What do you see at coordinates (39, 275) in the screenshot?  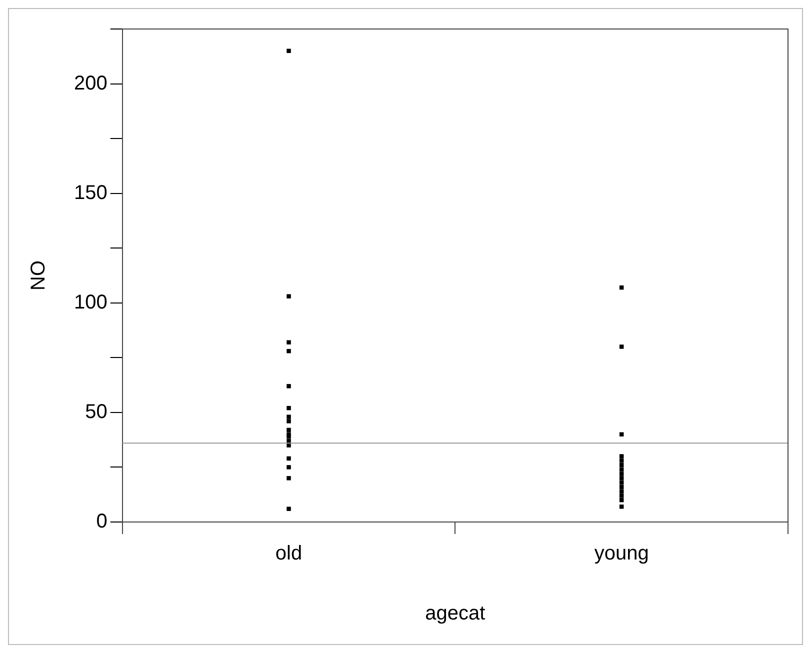 I see `y-axis-title: NO` at bounding box center [39, 275].